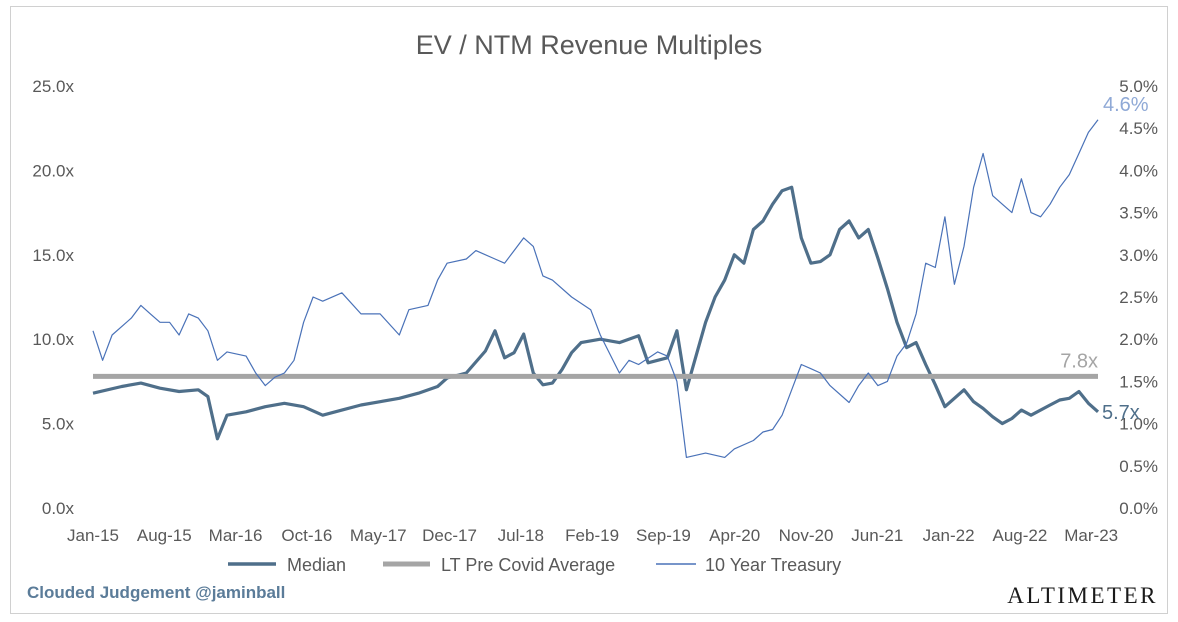 This screenshot has height=622, width=1178. I want to click on left-tick-label: 15.0x, so click(53, 255).